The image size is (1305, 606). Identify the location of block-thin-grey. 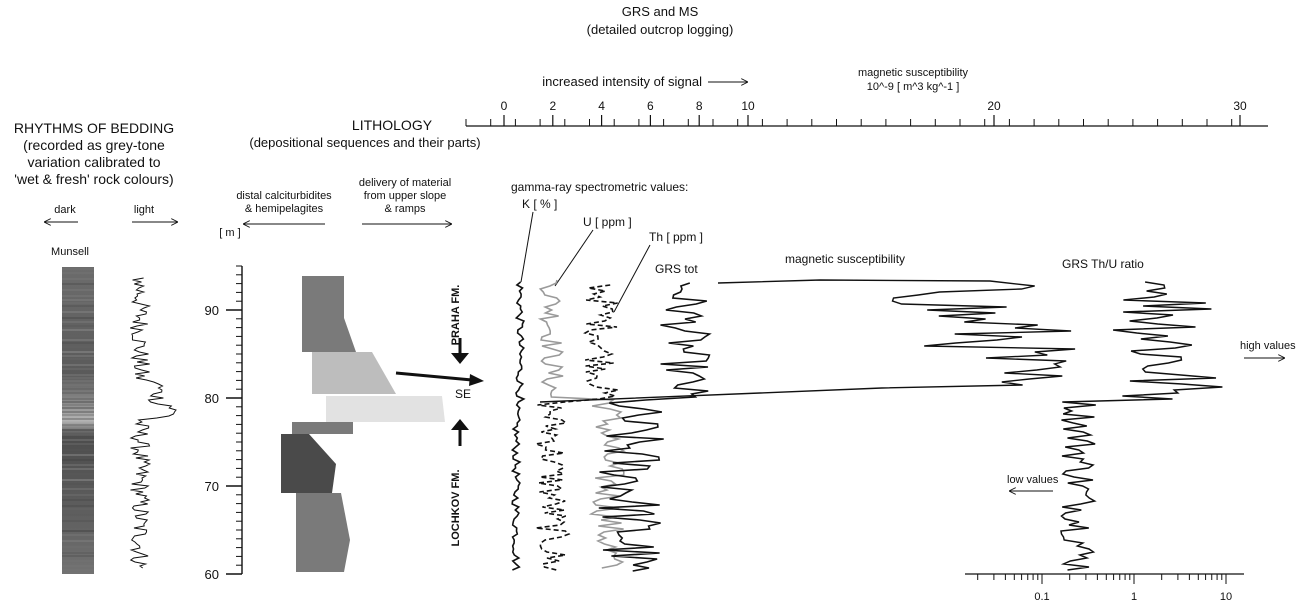
(322, 428).